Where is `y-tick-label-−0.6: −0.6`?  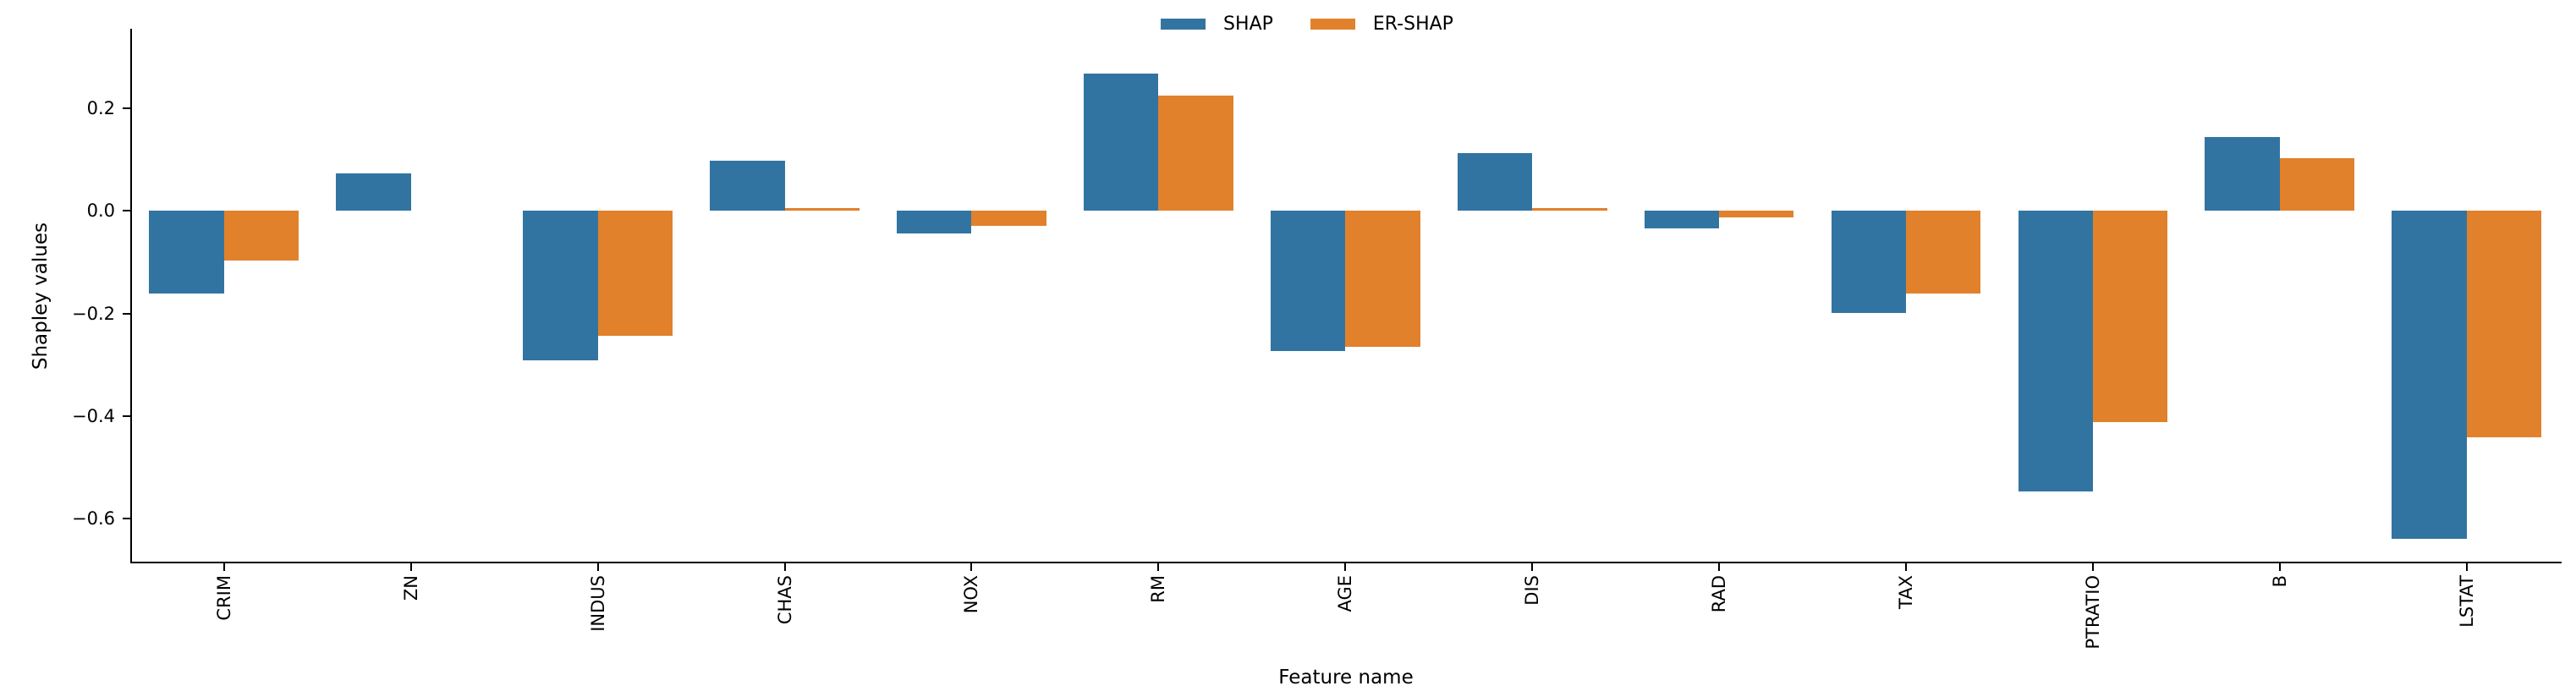 y-tick-label-−0.6: −0.6 is located at coordinates (94, 518).